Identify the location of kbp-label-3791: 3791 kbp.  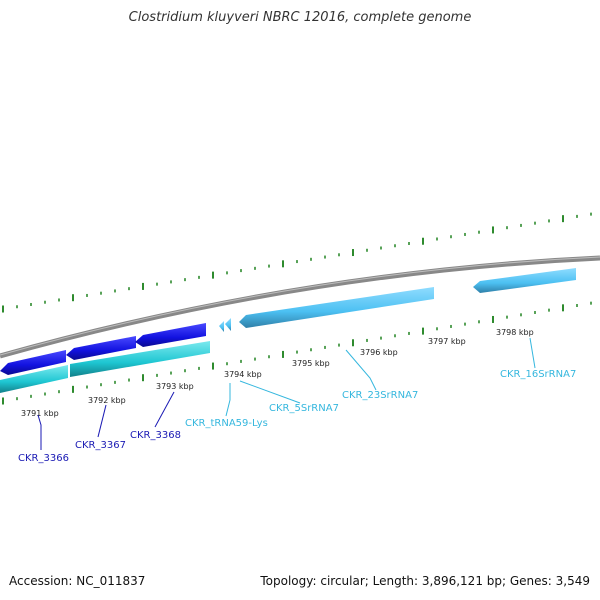
(40, 413).